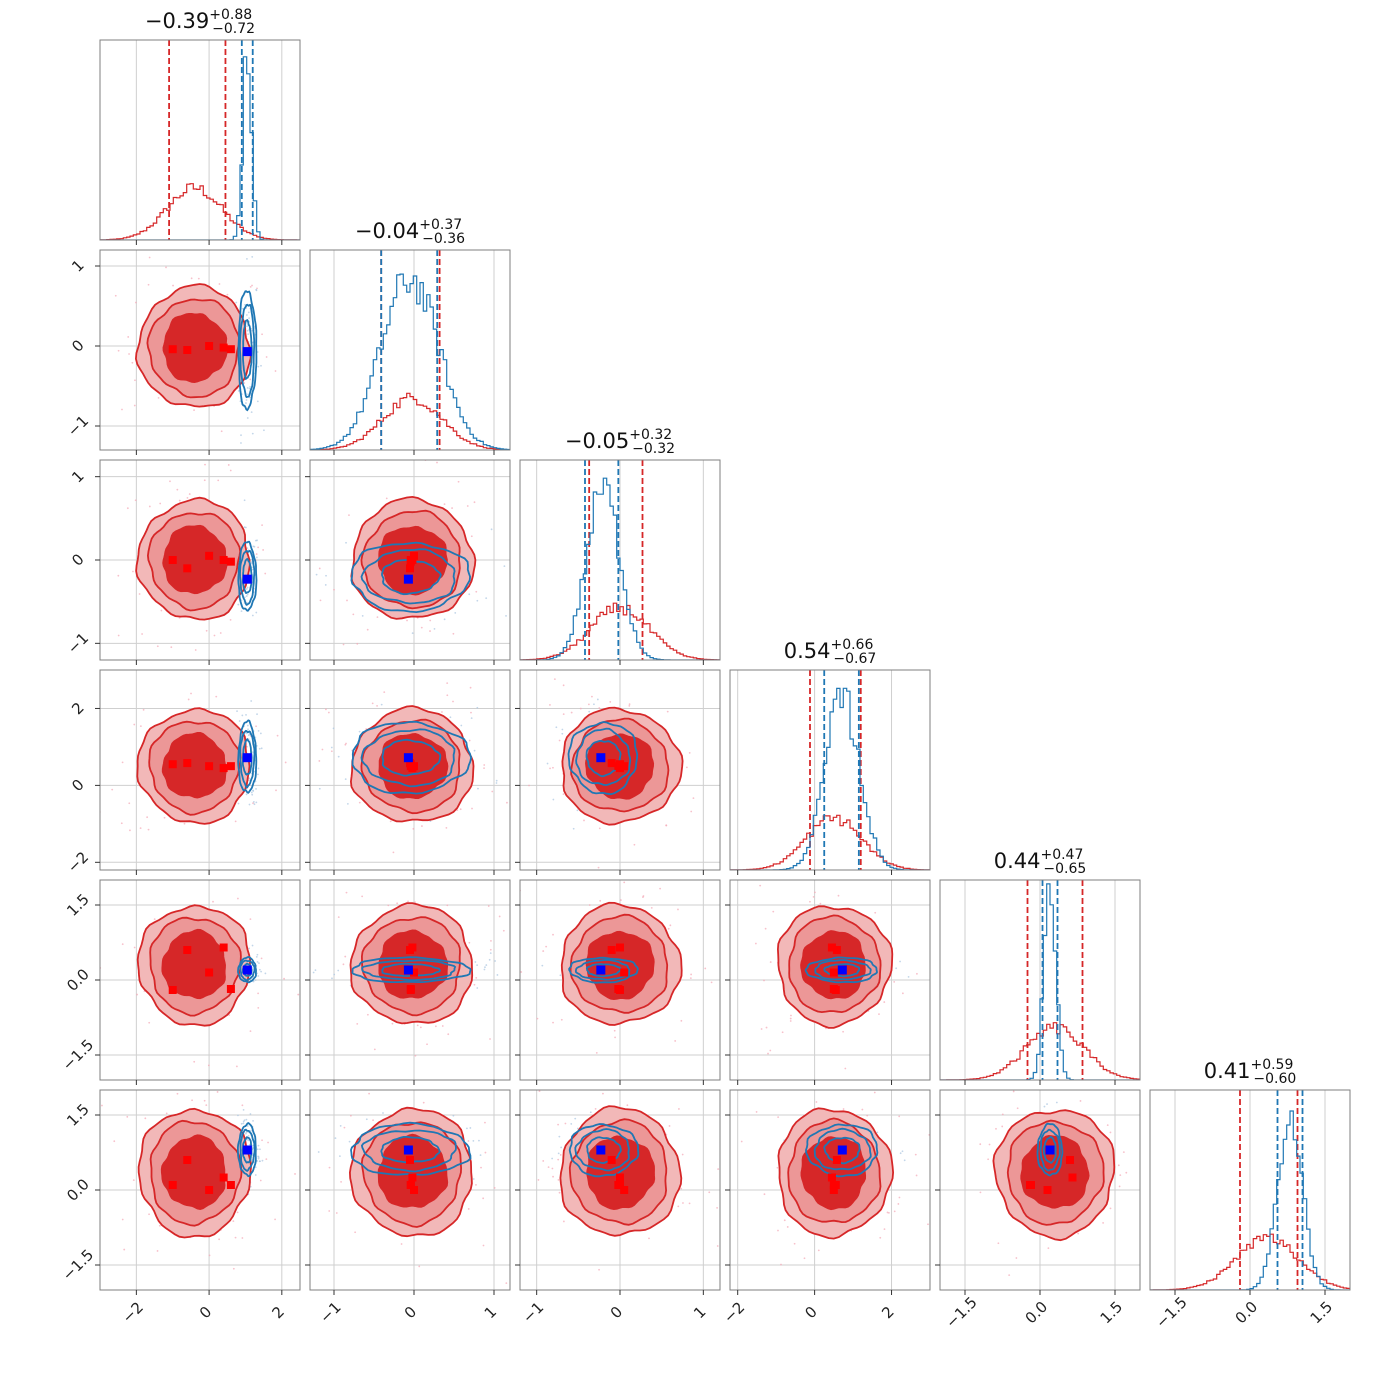  What do you see at coordinates (601, 1150) in the screenshot?
I see `blue-marker` at bounding box center [601, 1150].